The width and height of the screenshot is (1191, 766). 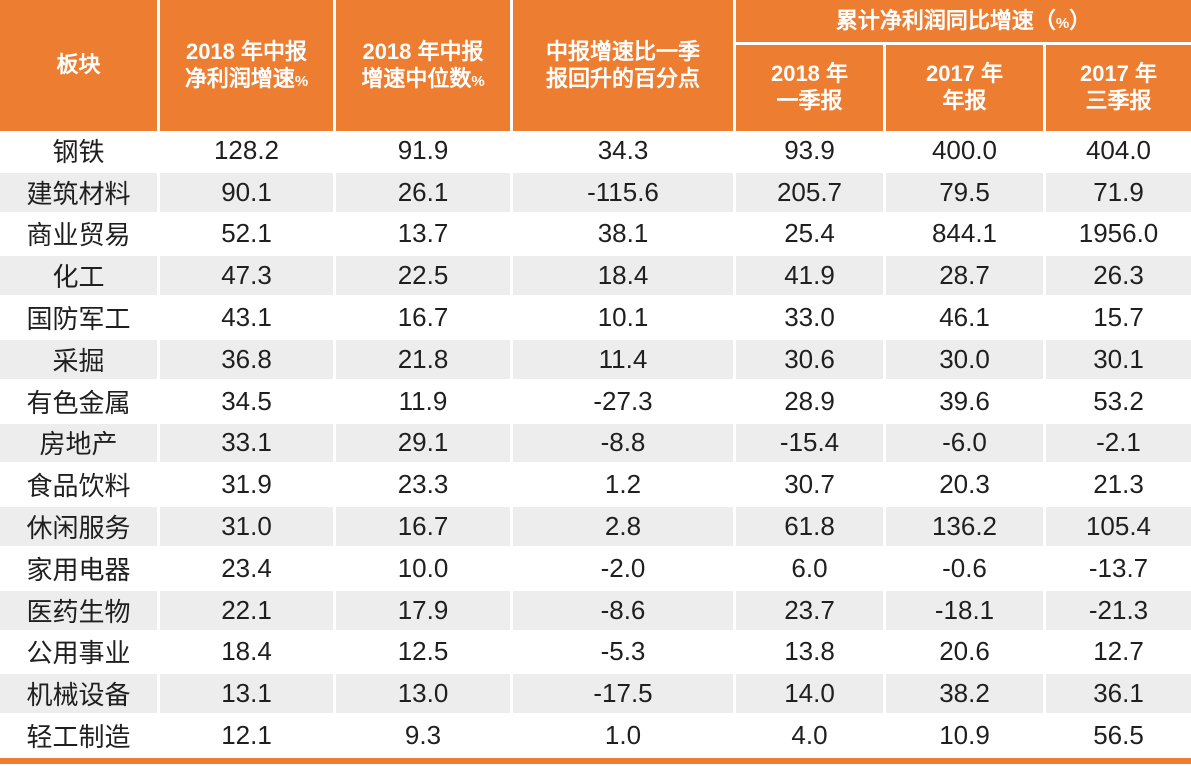 I want to click on value-cell-rebound: -5.3, so click(x=621, y=652).